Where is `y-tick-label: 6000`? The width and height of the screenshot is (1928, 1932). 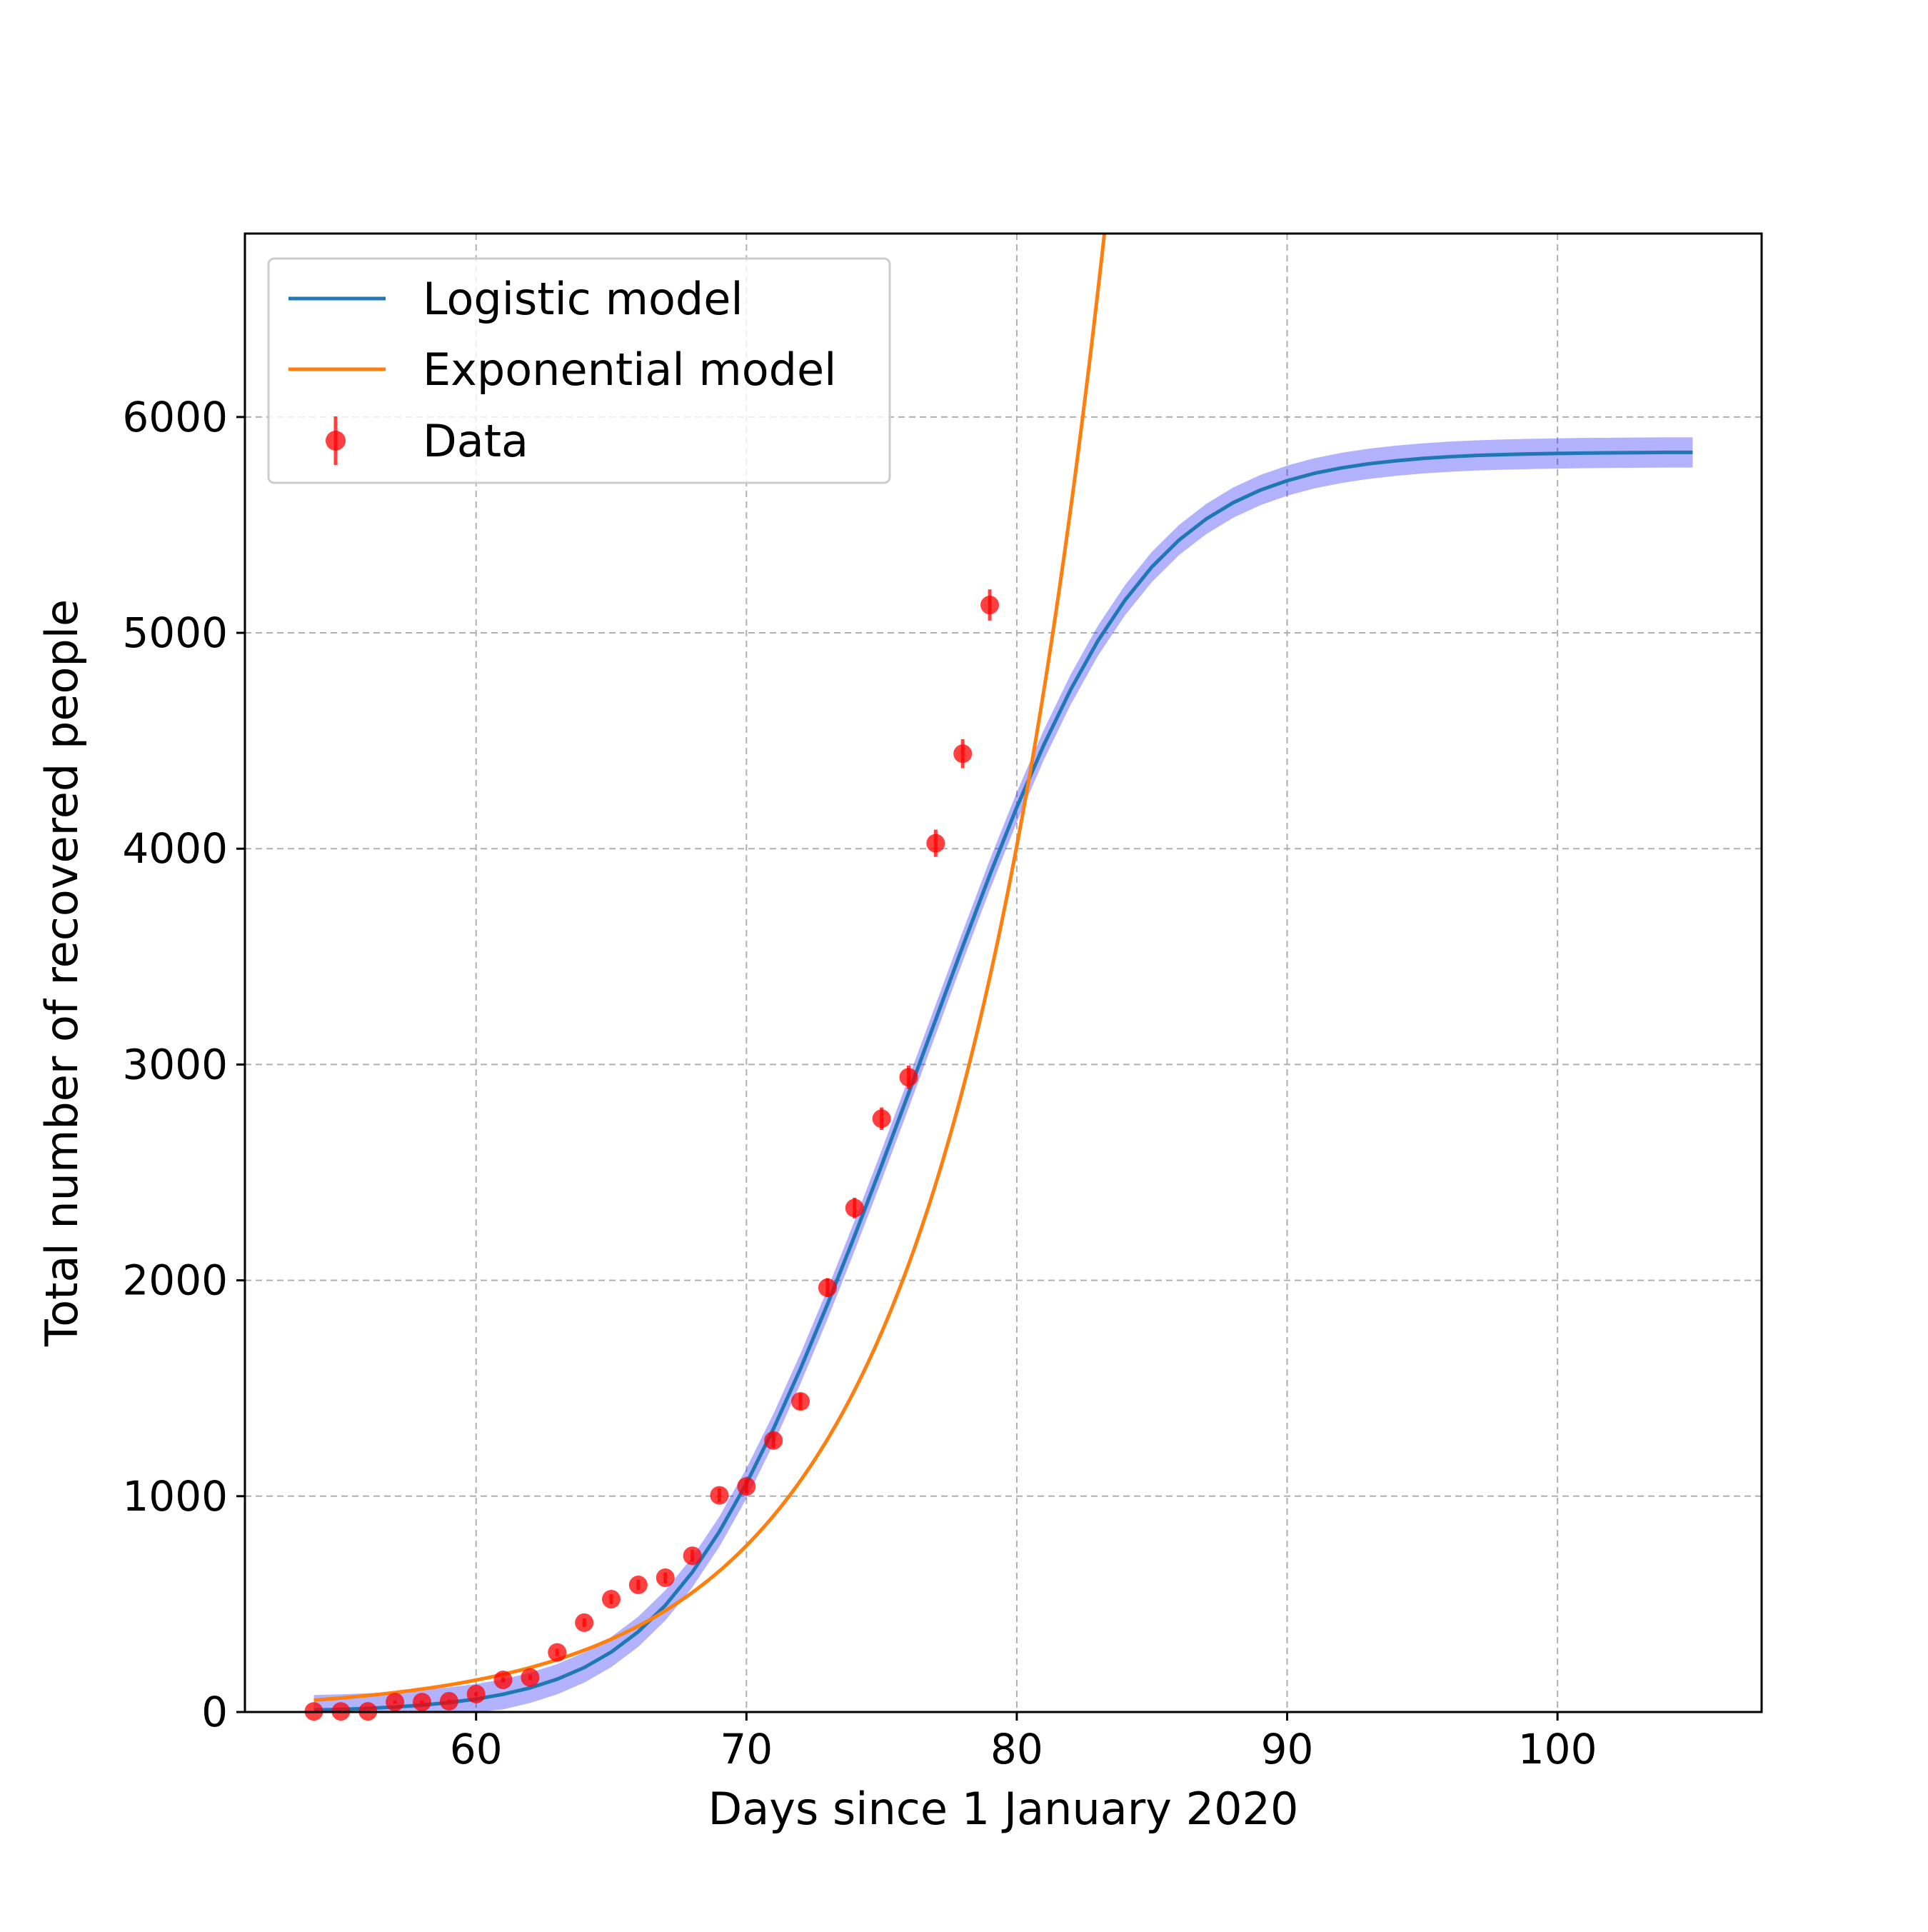 y-tick-label: 6000 is located at coordinates (175, 417).